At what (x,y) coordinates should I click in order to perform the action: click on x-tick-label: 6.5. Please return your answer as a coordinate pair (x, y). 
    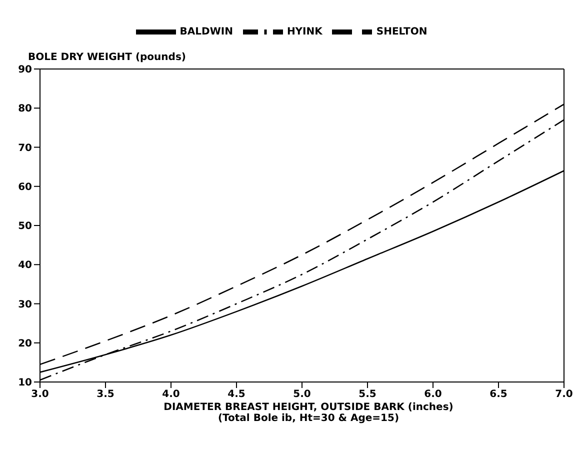
    Looking at the image, I should click on (499, 394).